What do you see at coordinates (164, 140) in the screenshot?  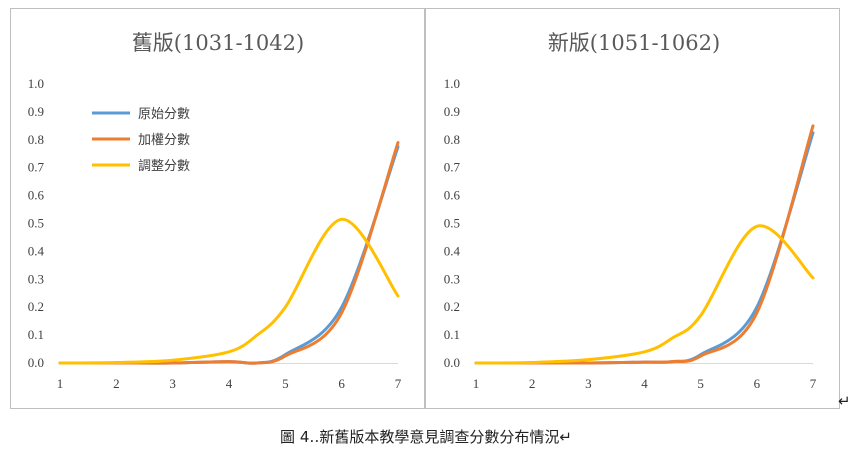 I see `legend-label-weighted: 加權分數` at bounding box center [164, 140].